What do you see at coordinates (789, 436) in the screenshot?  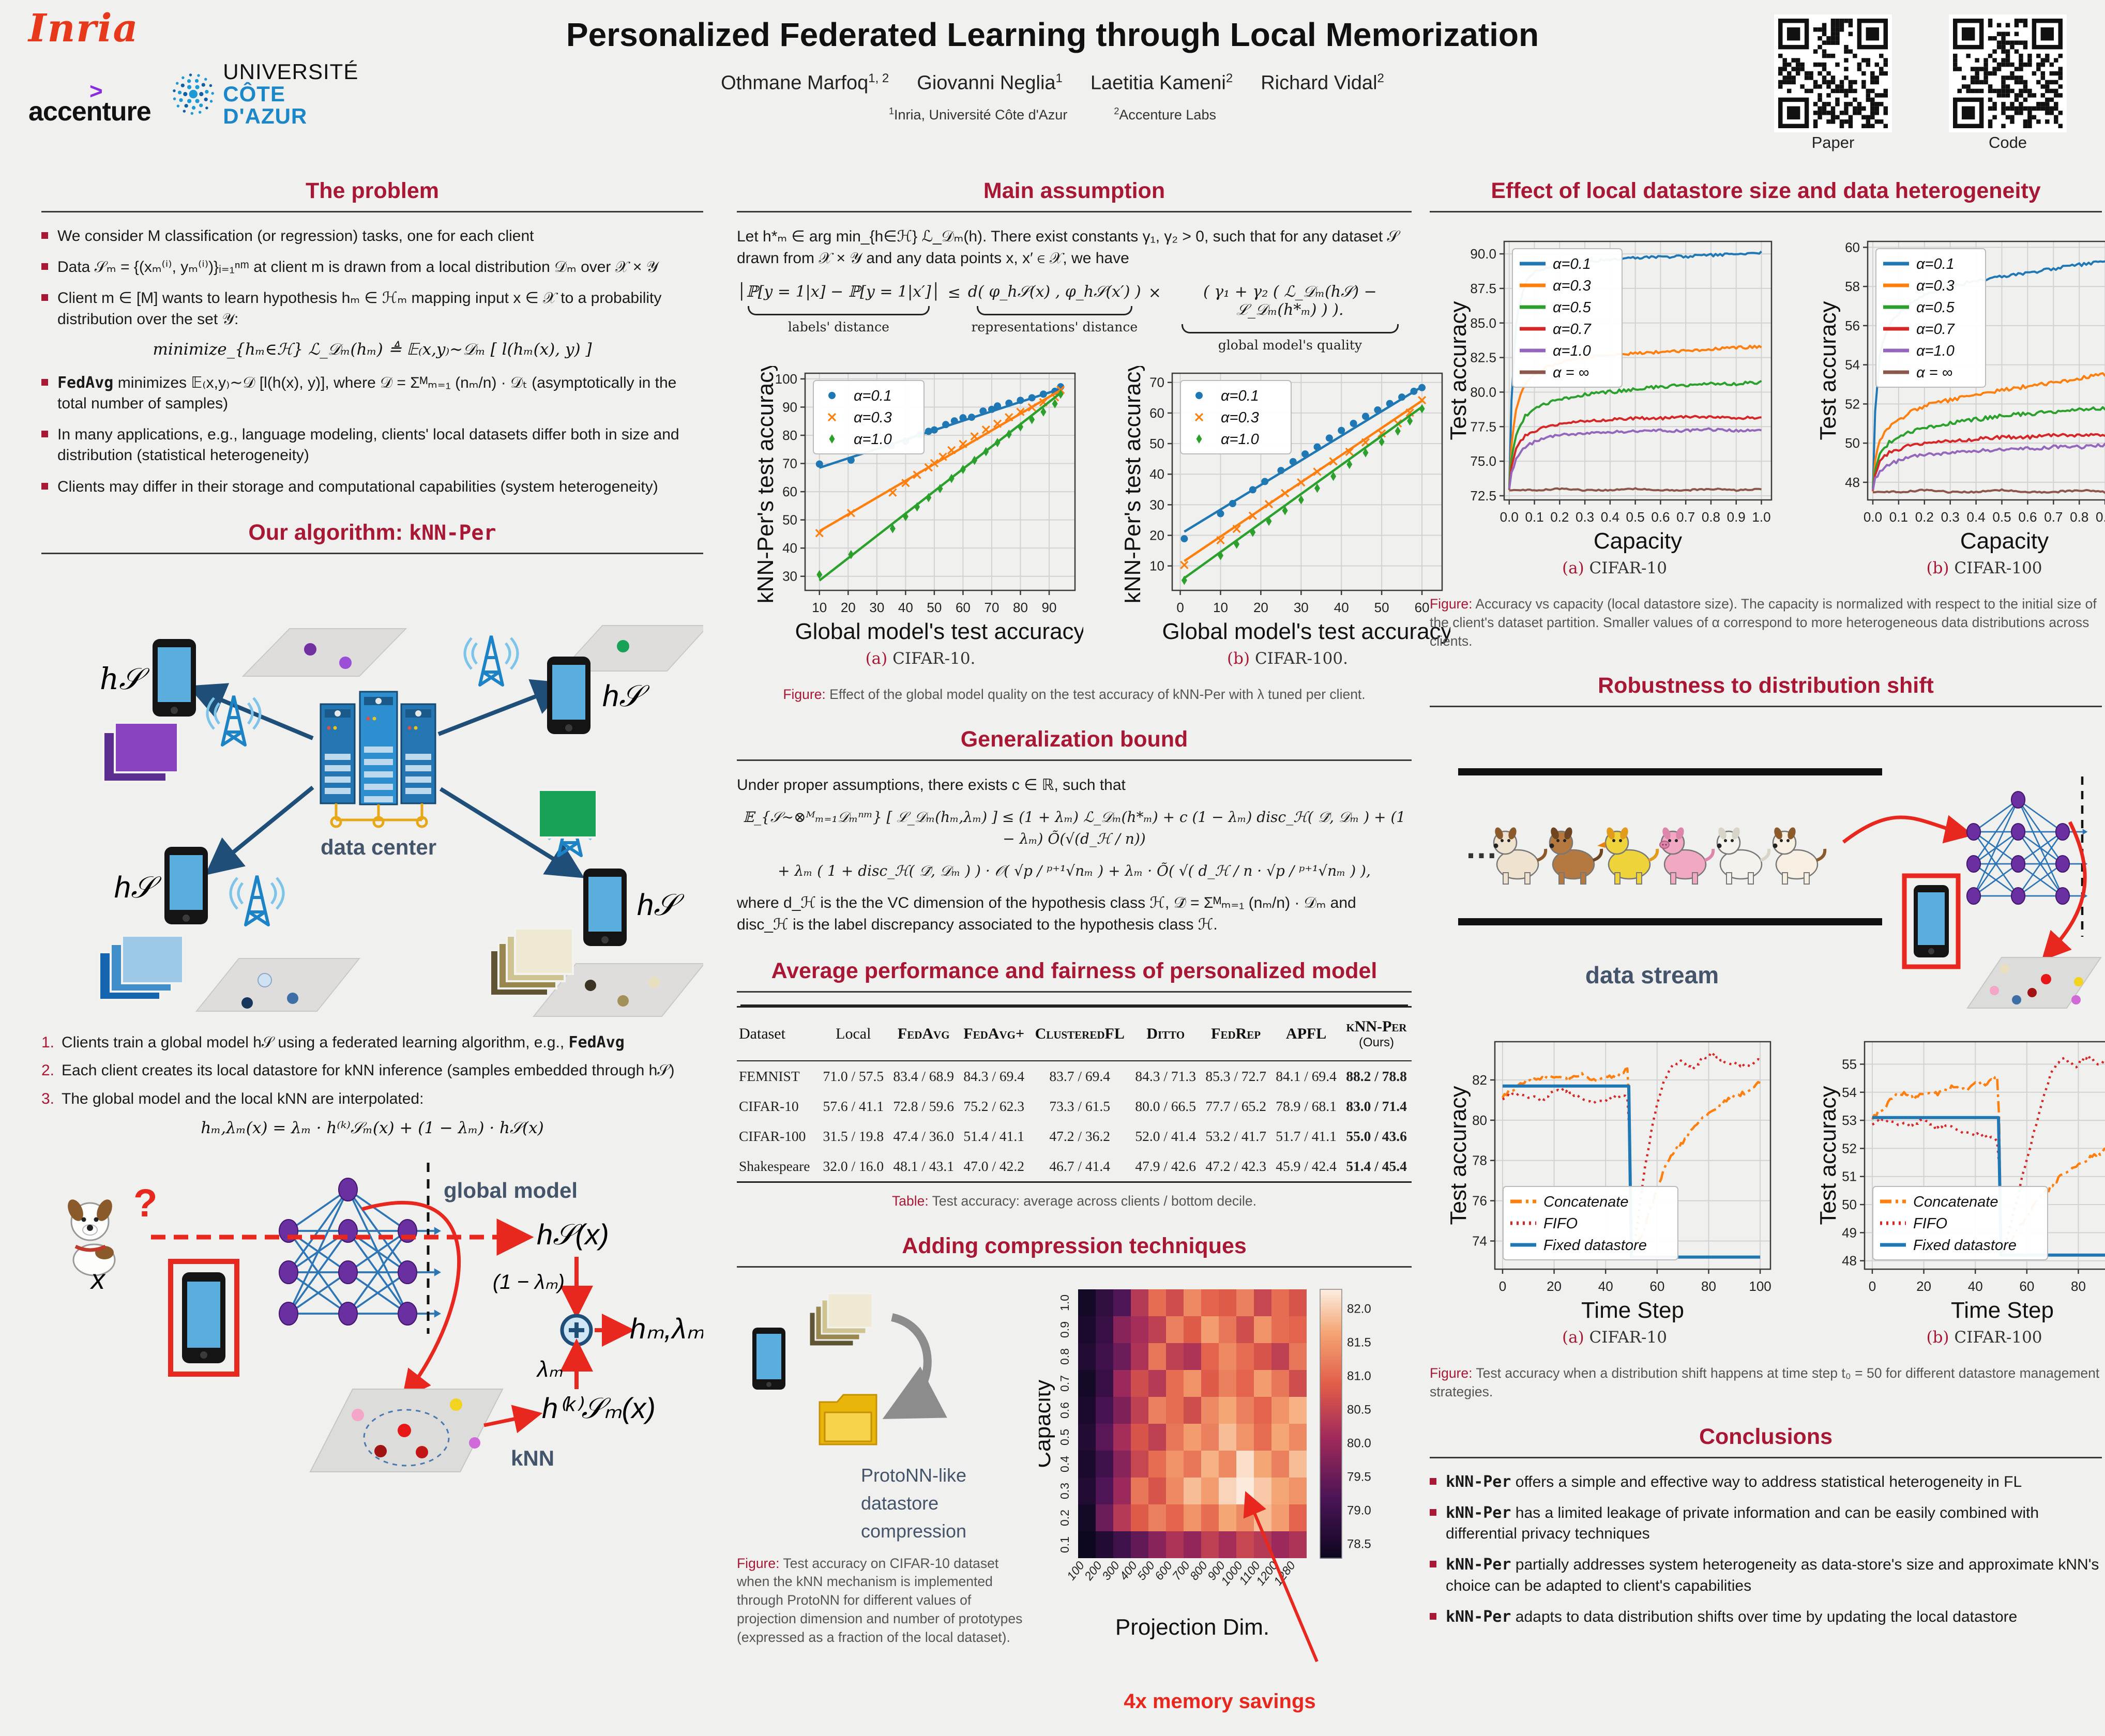 I see `svg-text: 80` at bounding box center [789, 436].